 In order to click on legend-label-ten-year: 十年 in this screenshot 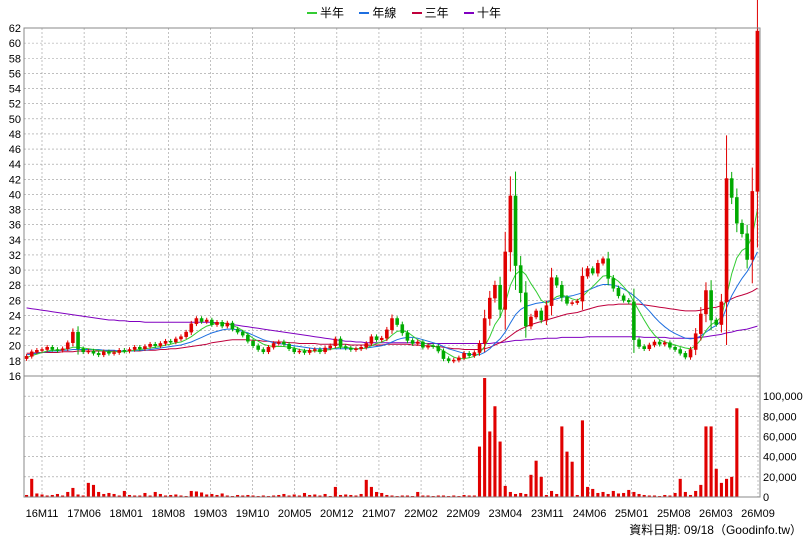, I will do `click(489, 13)`.